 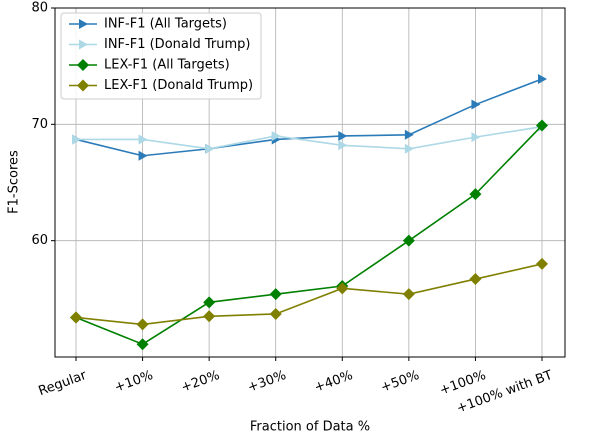 I want to click on legend-label: INF-F1 (Donald Trump), so click(x=177, y=44).